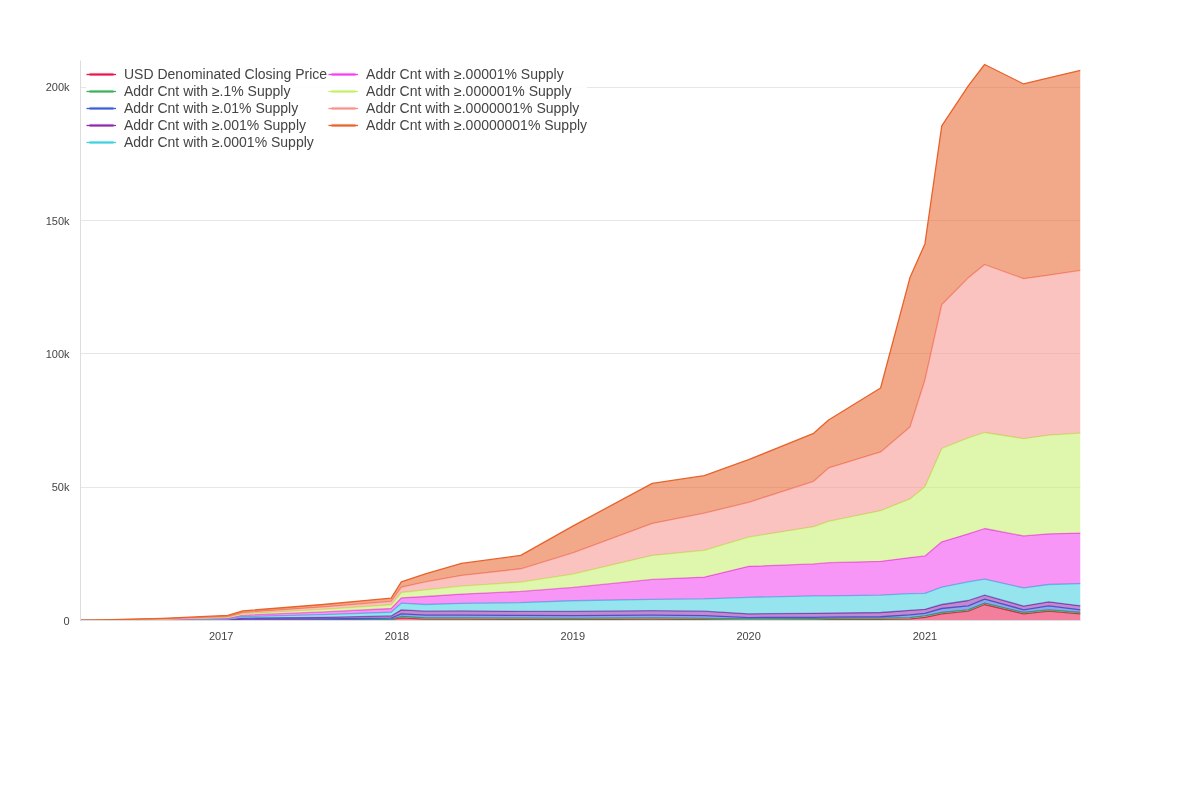  I want to click on legend-label: Addr Cnt with ≥.0001% Supply, so click(219, 142).